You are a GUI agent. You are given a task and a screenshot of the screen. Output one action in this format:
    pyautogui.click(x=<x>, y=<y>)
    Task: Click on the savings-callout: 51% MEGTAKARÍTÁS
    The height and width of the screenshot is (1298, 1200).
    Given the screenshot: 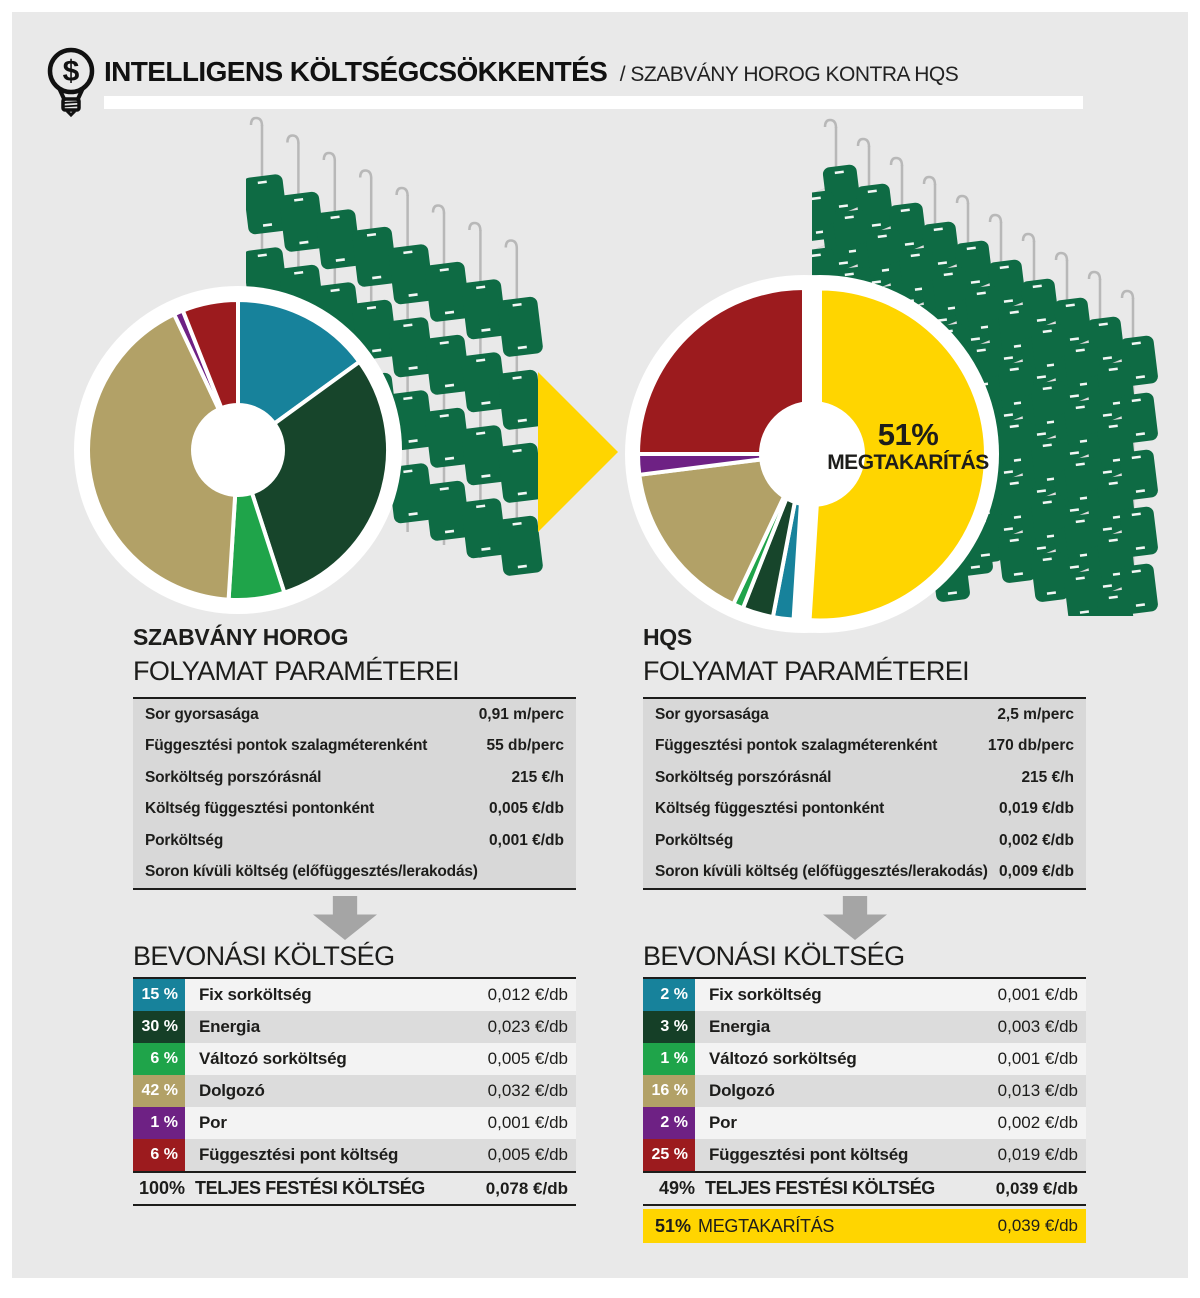 What is the action you would take?
    pyautogui.click(x=908, y=445)
    